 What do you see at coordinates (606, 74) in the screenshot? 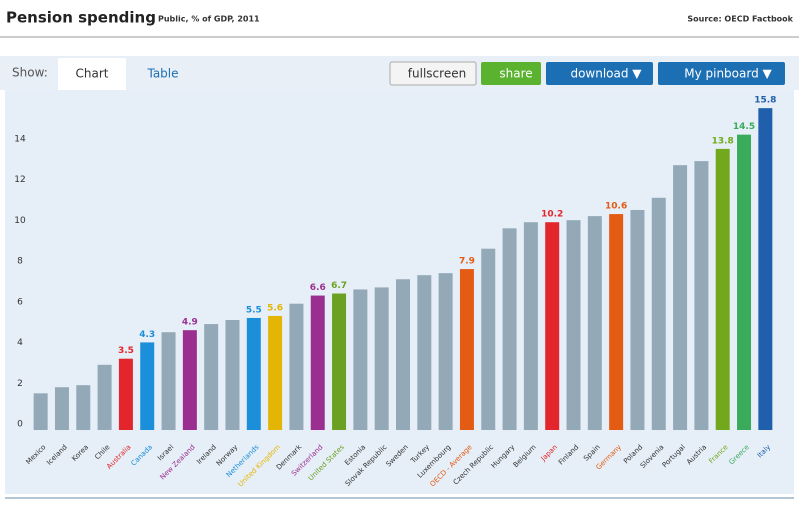
I see `button-label: download ▼` at bounding box center [606, 74].